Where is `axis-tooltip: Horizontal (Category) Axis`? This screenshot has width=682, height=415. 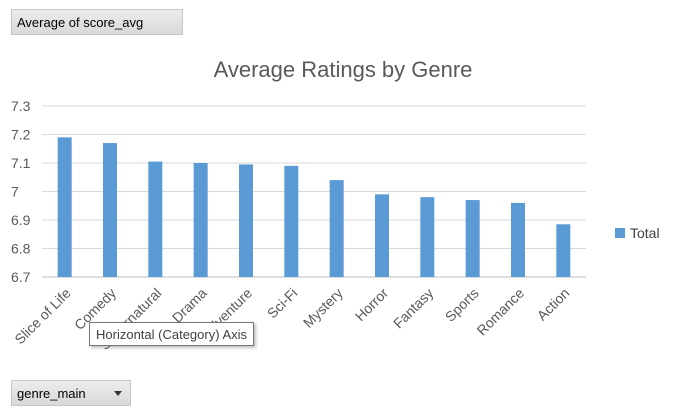 axis-tooltip: Horizontal (Category) Axis is located at coordinates (171, 334).